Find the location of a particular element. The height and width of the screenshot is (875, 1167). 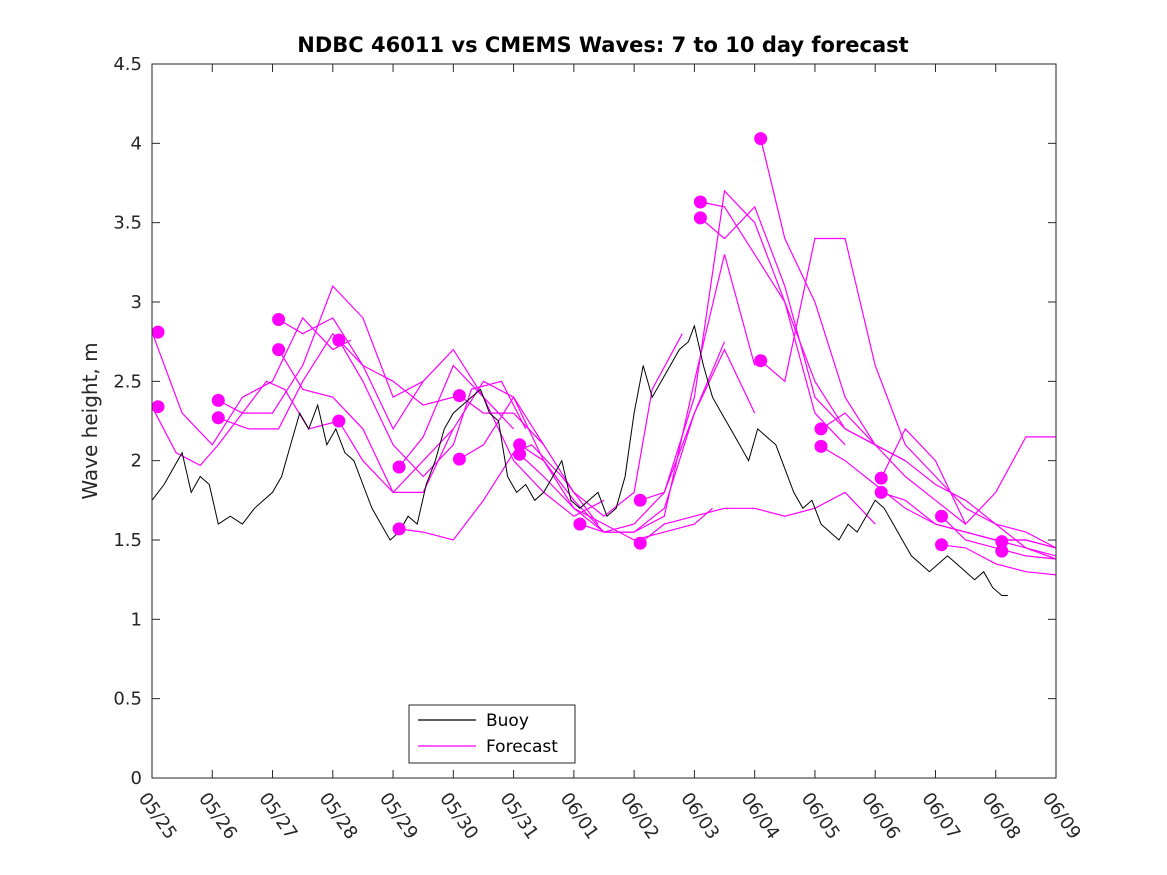

legend-buoy-label: Buoy is located at coordinates (507, 721).